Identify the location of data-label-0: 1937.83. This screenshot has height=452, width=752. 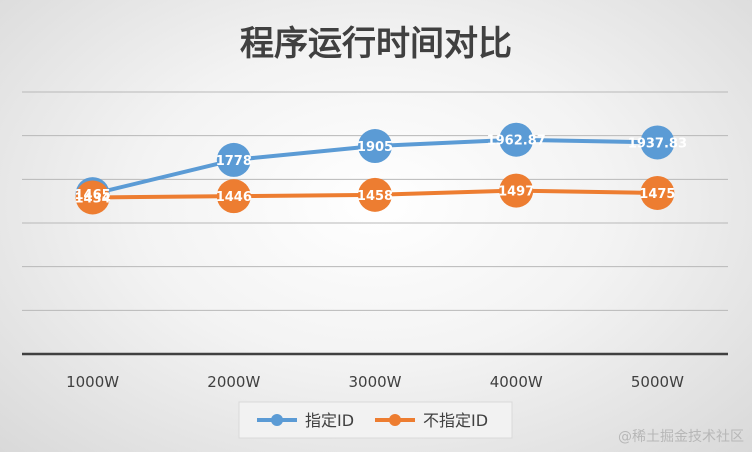
(657, 143).